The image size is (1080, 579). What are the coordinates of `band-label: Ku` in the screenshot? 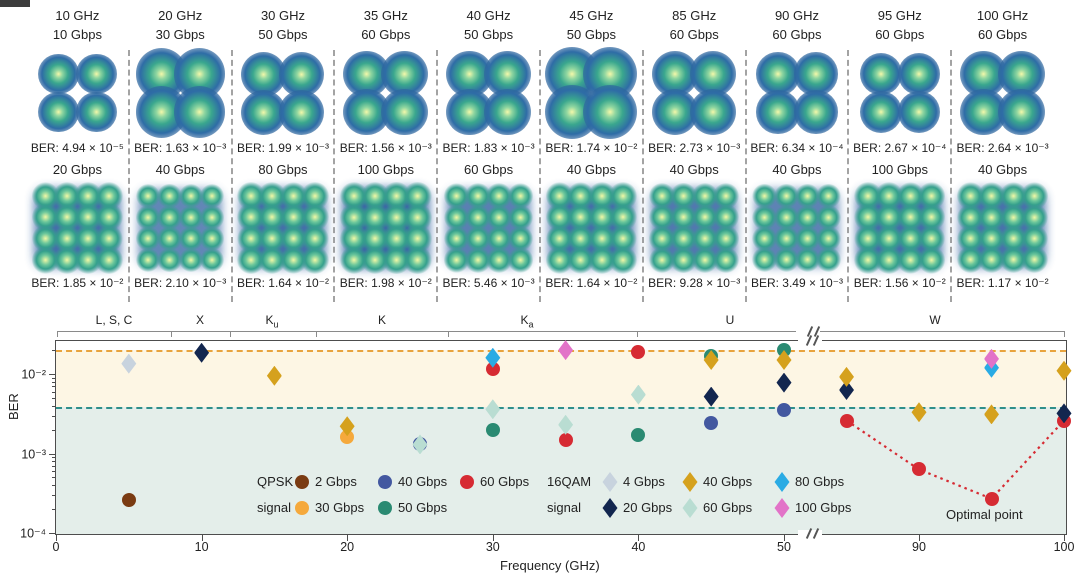 It's located at (272, 321).